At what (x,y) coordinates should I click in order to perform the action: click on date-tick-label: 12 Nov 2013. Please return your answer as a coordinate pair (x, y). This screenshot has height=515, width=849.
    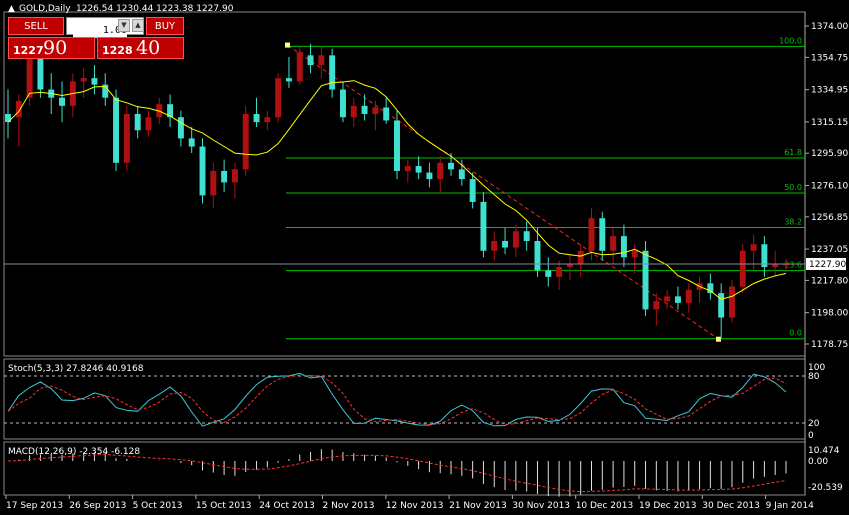
    Looking at the image, I should click on (415, 506).